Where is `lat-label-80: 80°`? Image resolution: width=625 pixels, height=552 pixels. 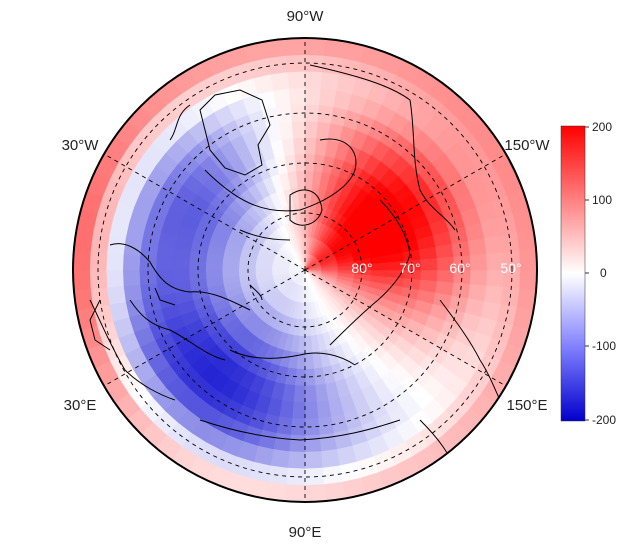 lat-label-80: 80° is located at coordinates (361, 268).